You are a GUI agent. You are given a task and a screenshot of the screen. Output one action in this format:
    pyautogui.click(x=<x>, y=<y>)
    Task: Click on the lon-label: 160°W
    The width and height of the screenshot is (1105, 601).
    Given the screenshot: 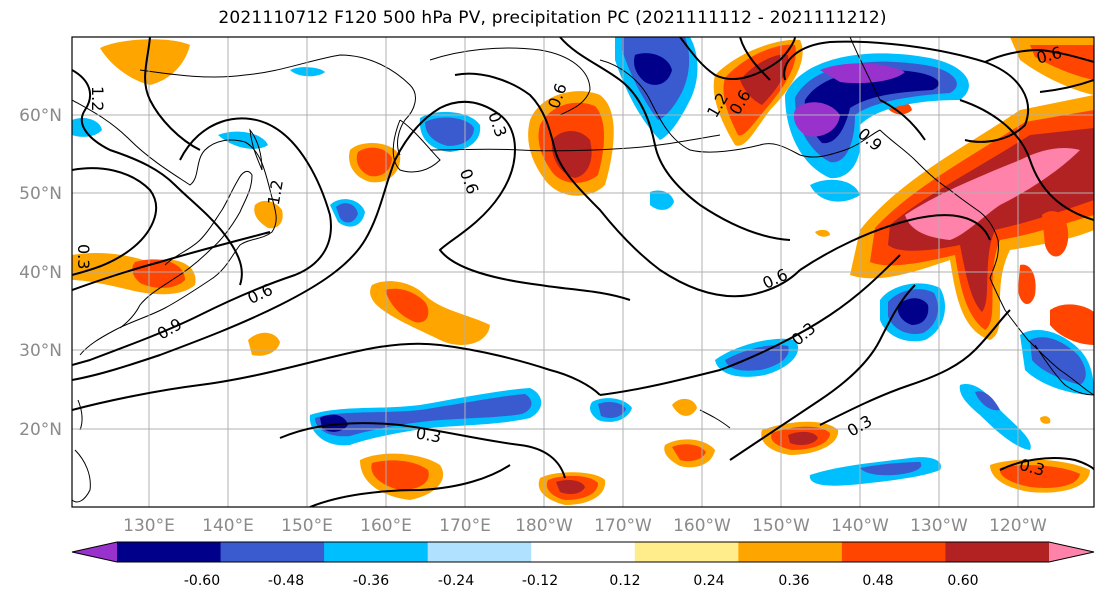 What is the action you would take?
    pyautogui.click(x=702, y=526)
    